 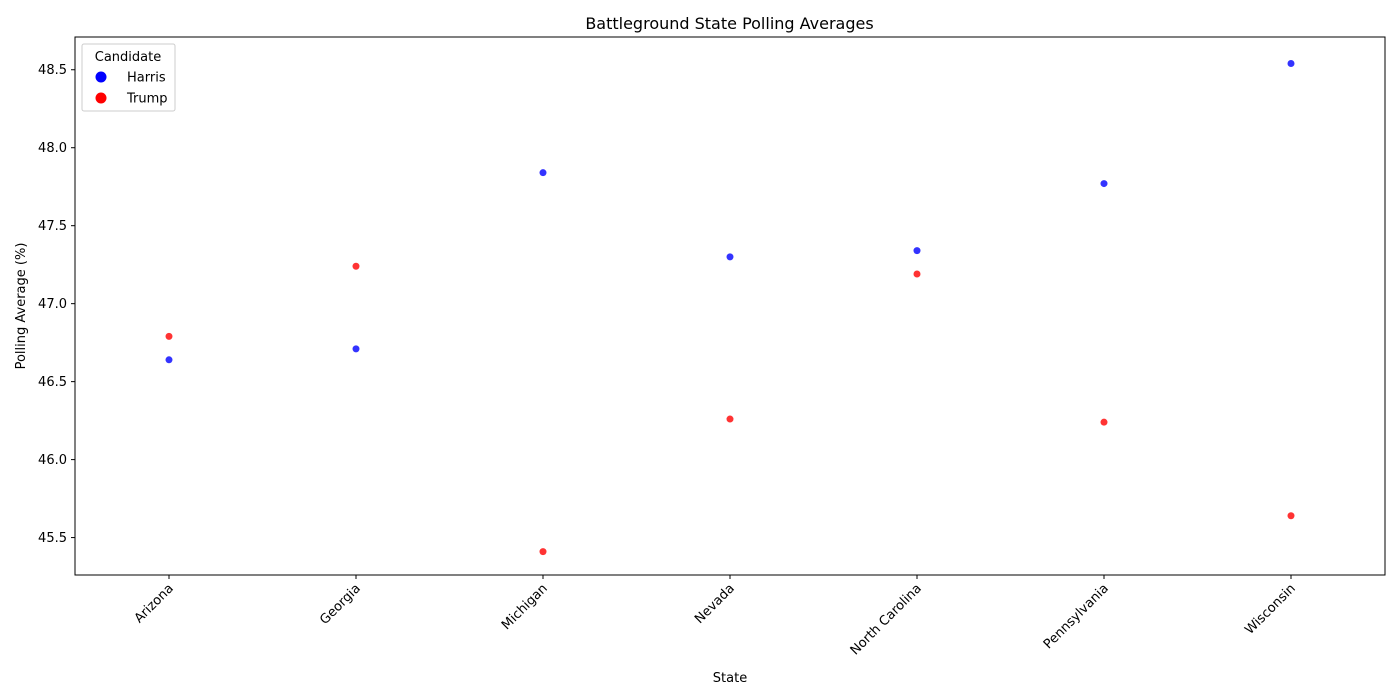 I want to click on legend-entries: Harris Trump, so click(x=131, y=89).